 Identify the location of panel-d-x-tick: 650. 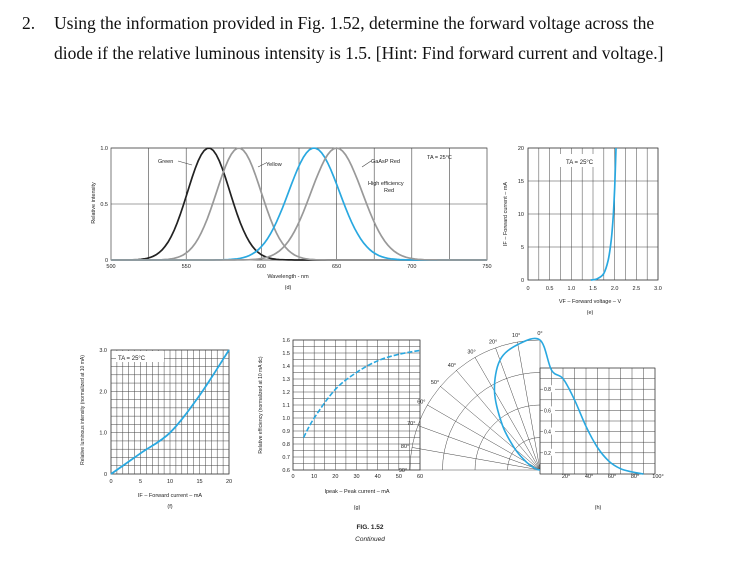
(336, 267).